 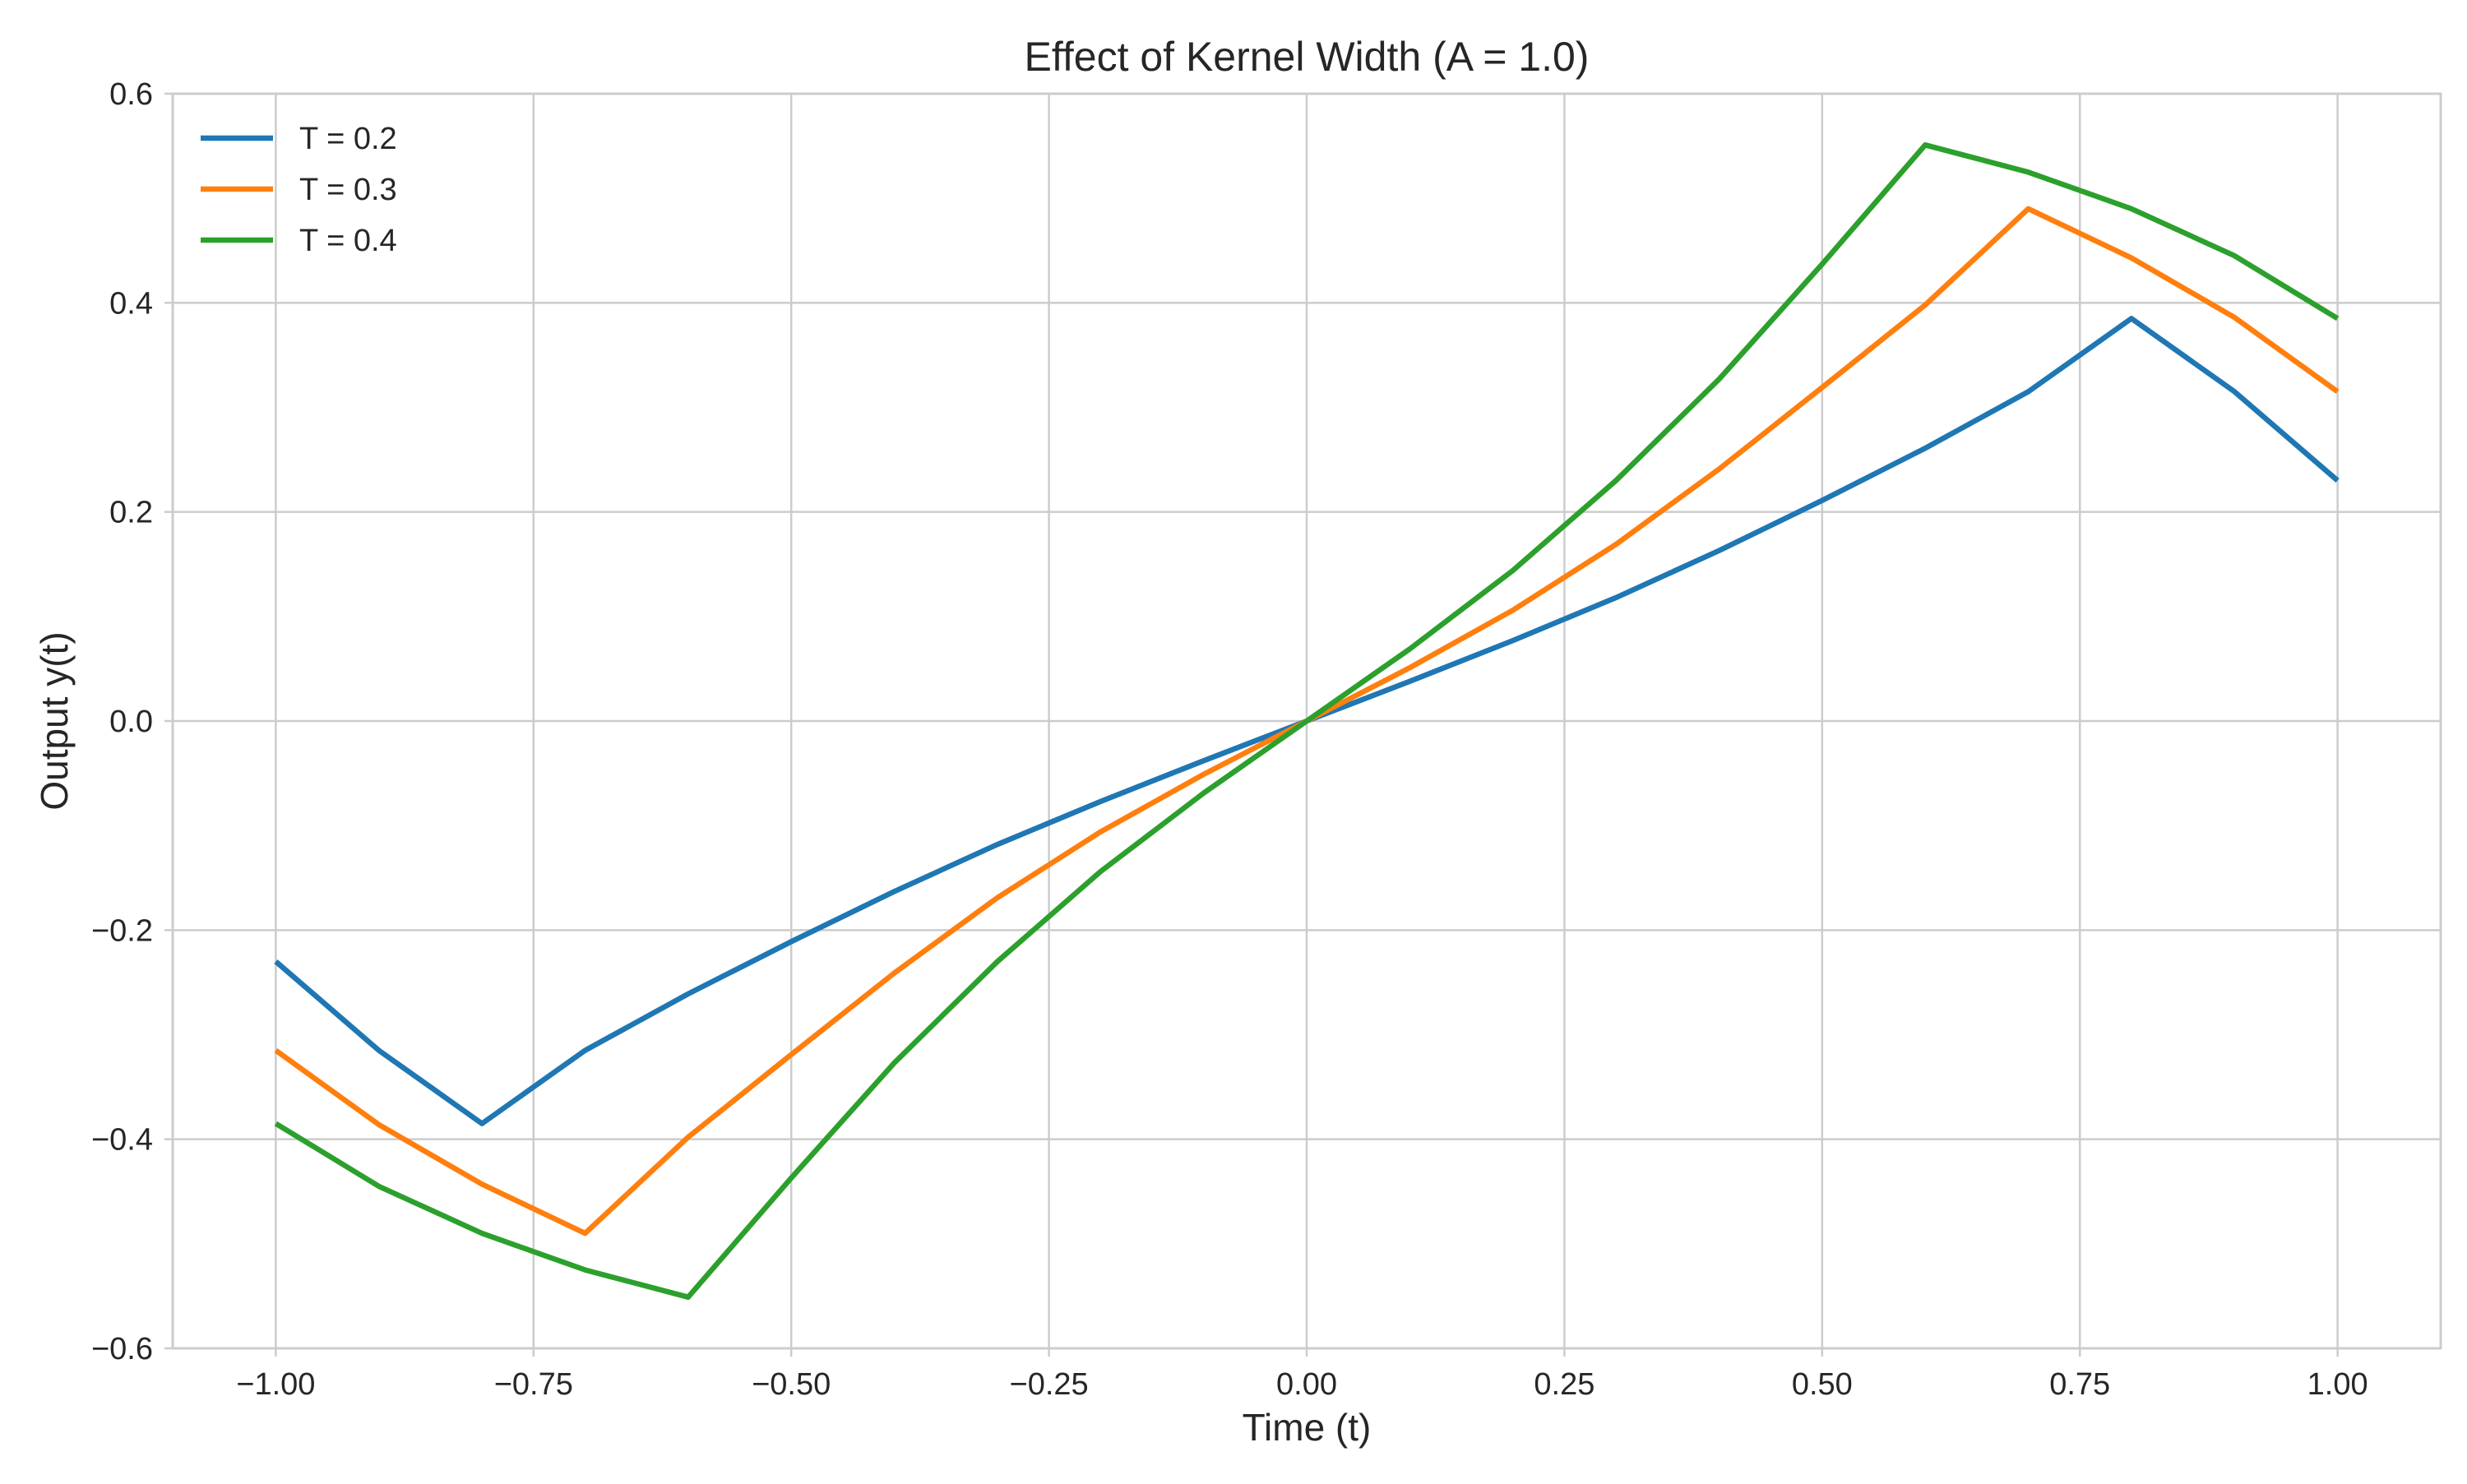 I want to click on legend: T = 0.2 T = 0.3 T = 0.4, so click(x=299, y=190).